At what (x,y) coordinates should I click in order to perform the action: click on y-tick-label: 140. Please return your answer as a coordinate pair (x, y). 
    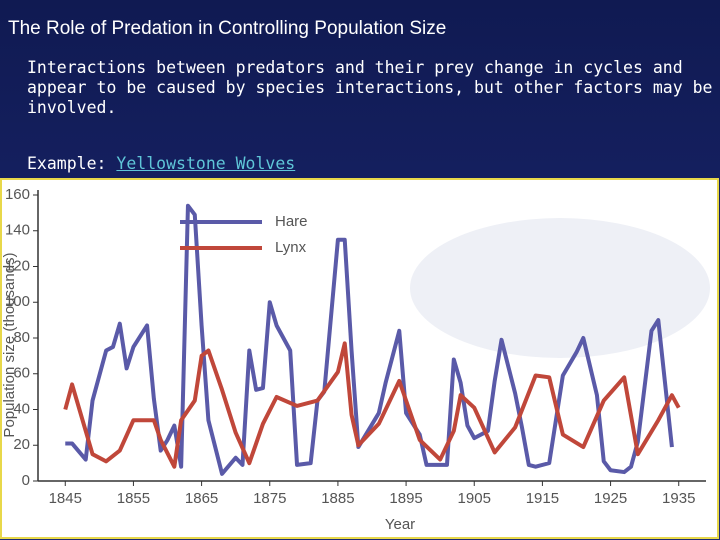
    Looking at the image, I should click on (17, 230).